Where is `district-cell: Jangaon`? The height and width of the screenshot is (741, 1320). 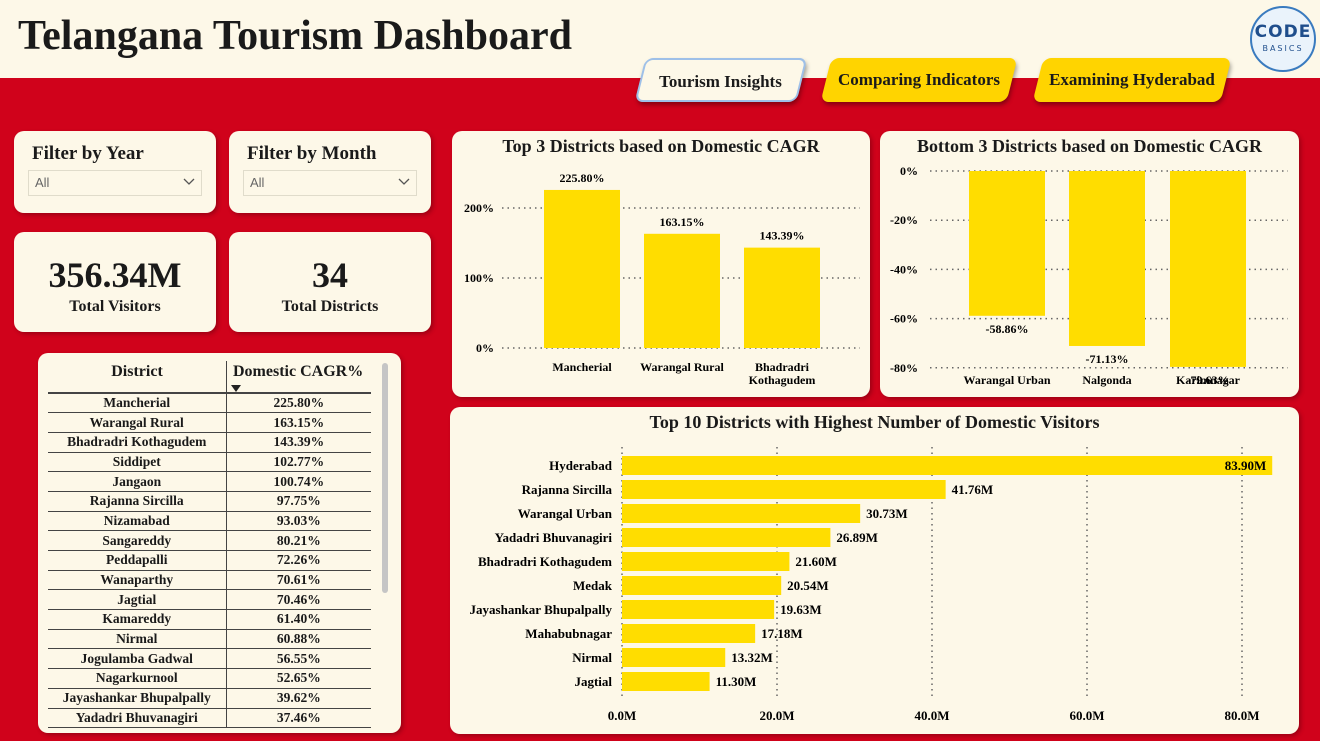
district-cell: Jangaon is located at coordinates (137, 481).